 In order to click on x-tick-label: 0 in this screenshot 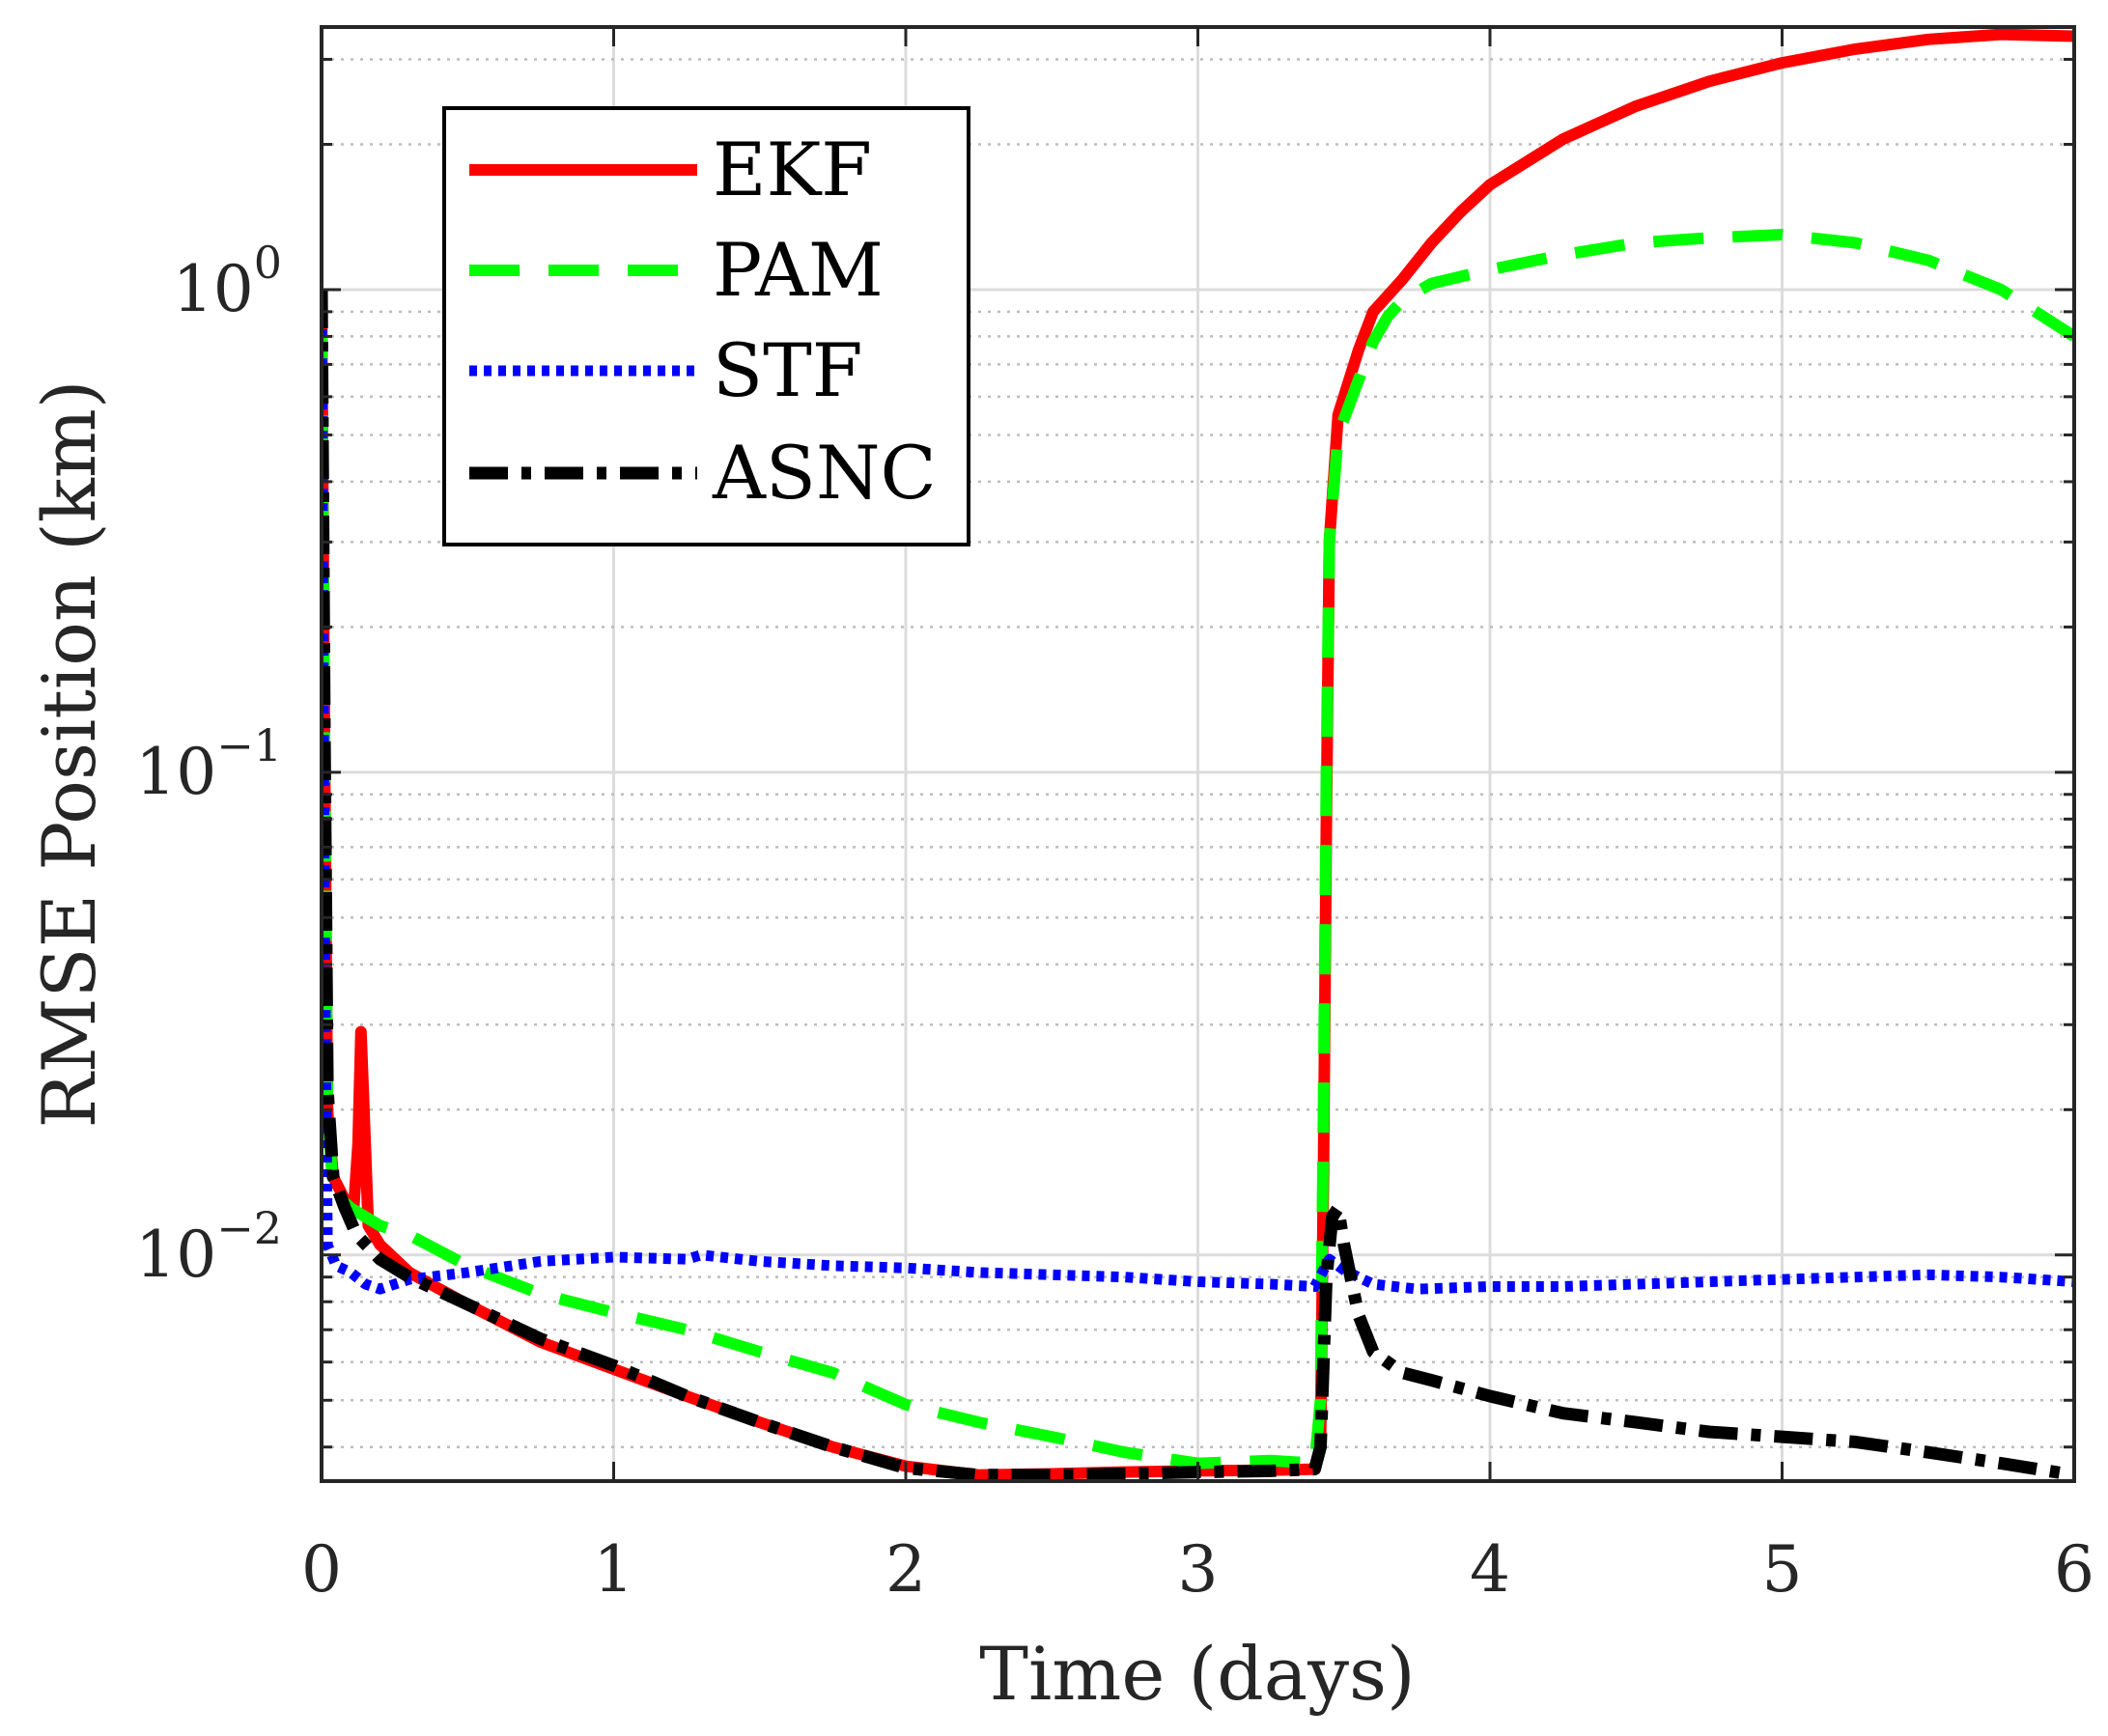, I will do `click(321, 1570)`.